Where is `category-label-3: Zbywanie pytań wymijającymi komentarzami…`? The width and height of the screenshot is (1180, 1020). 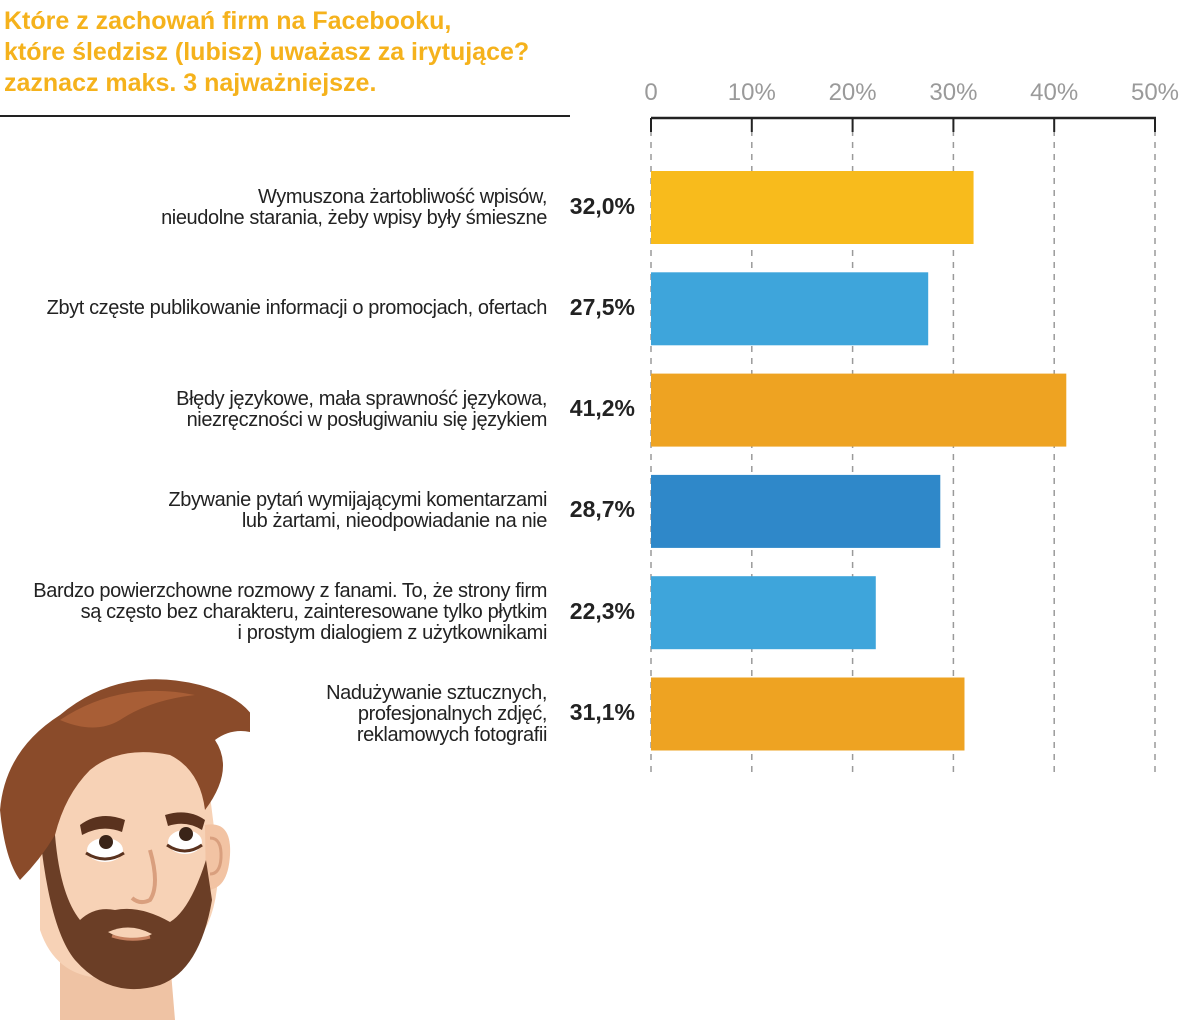 category-label-3: Zbywanie pytań wymijającymi komentarzami… is located at coordinates (273, 511).